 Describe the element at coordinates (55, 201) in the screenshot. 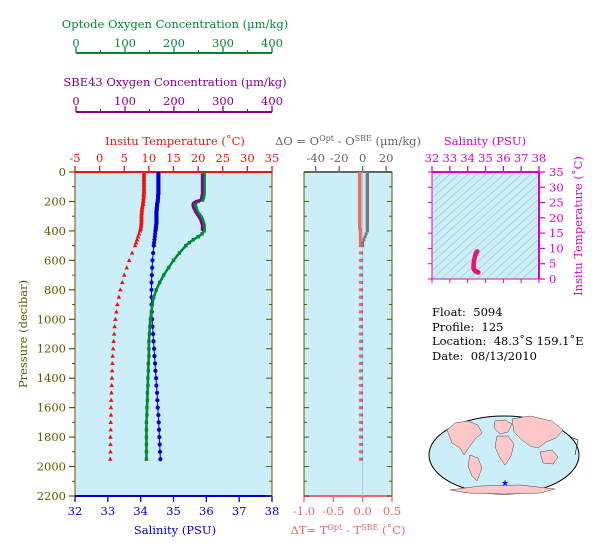

I see `pressure-tick-label: 200` at that location.